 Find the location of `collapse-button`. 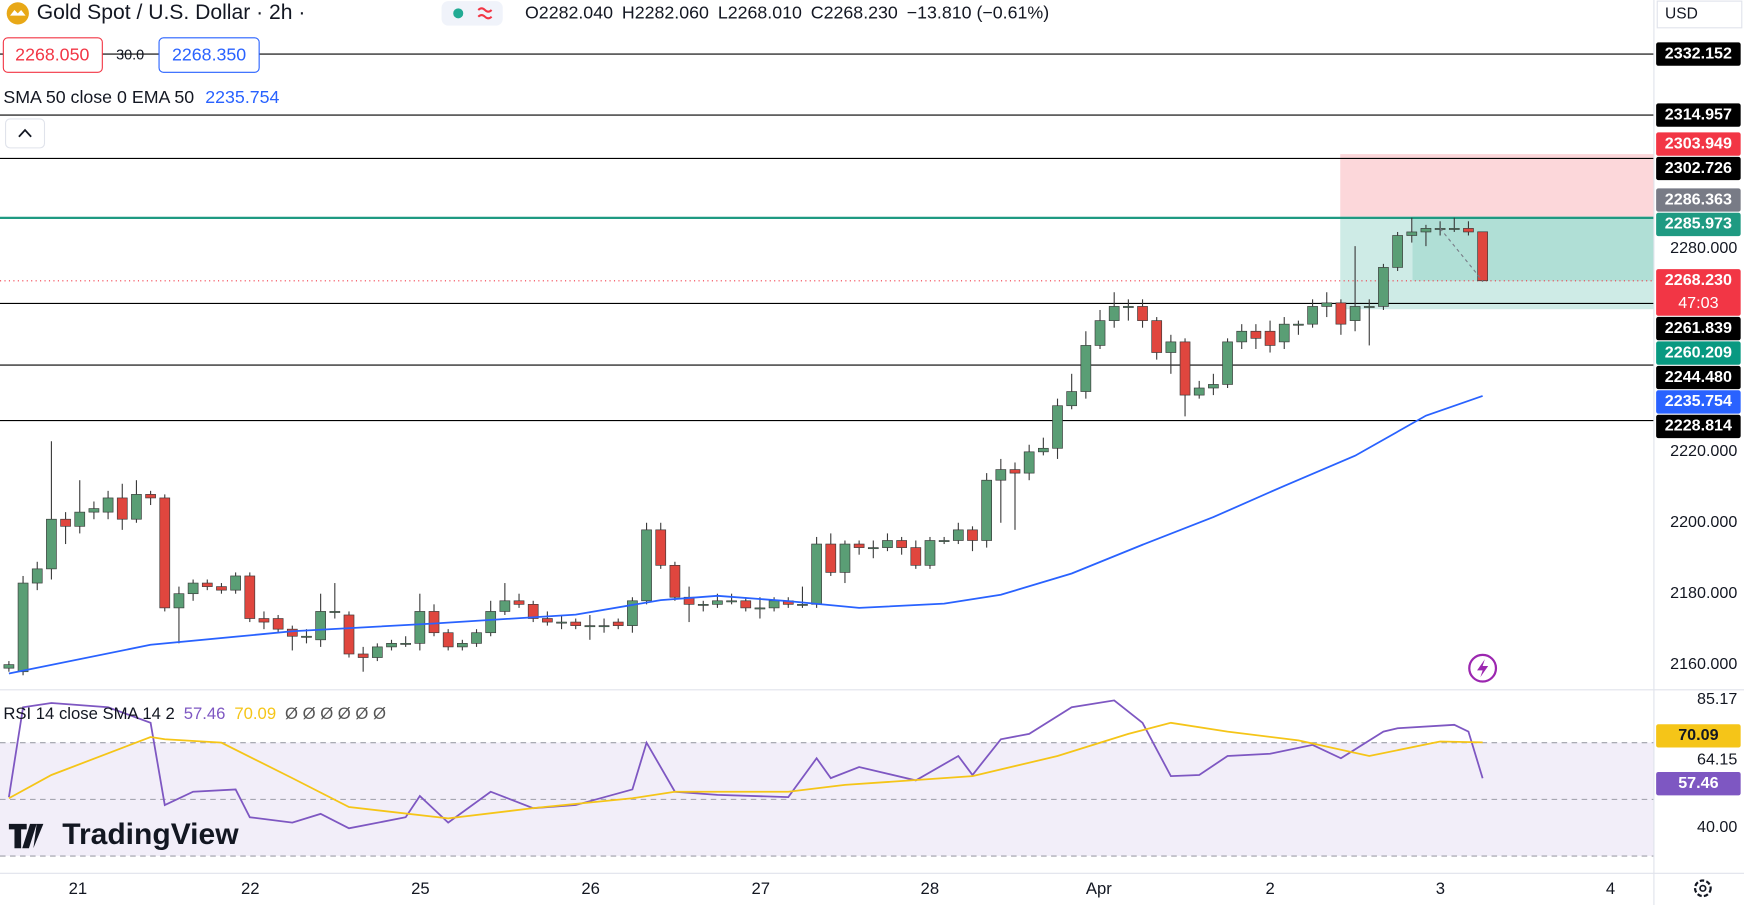

collapse-button is located at coordinates (25, 133).